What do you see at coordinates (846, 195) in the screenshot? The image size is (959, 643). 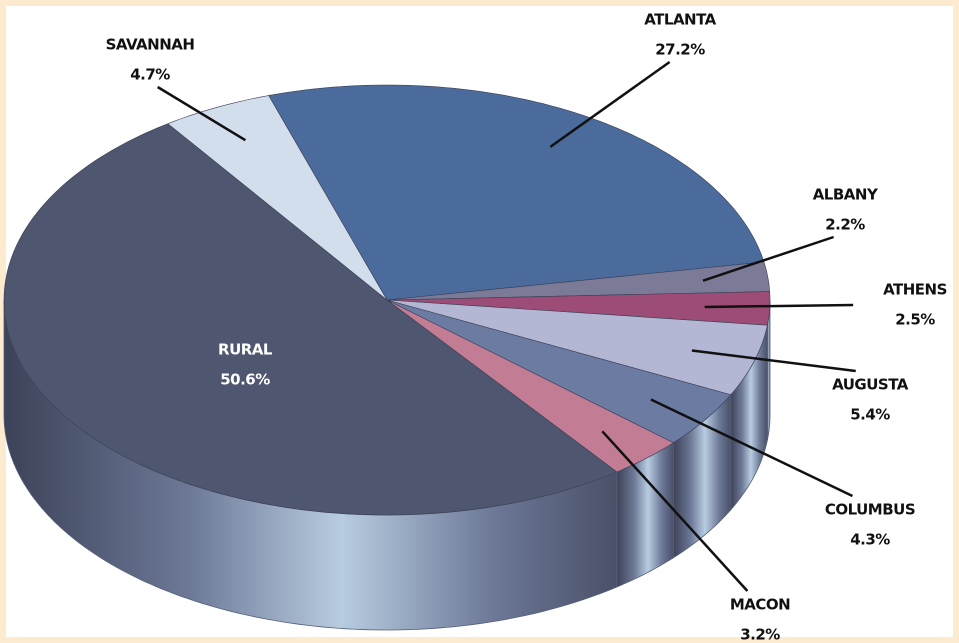 I see `slice-label: ALBANY` at bounding box center [846, 195].